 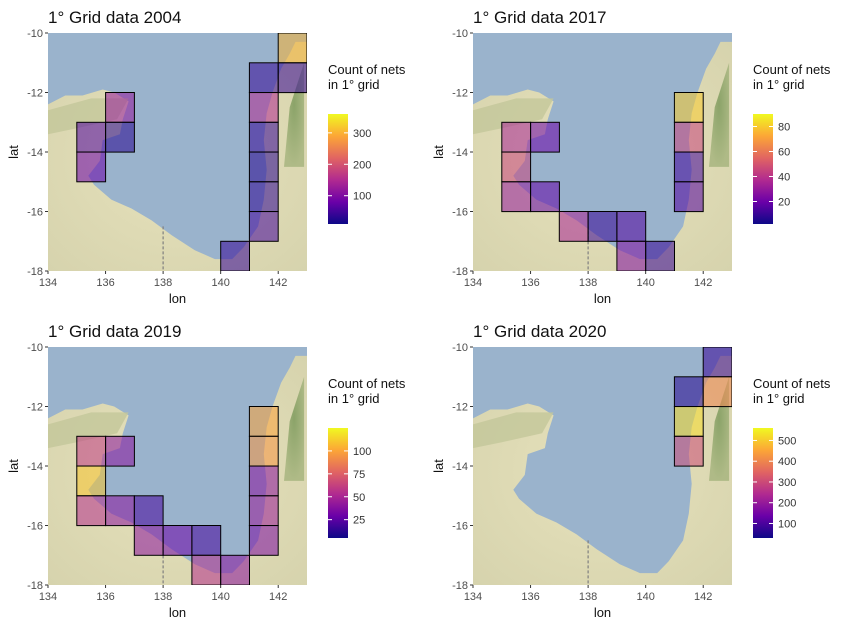 I want to click on legend-tick-label: 20, so click(x=784, y=203).